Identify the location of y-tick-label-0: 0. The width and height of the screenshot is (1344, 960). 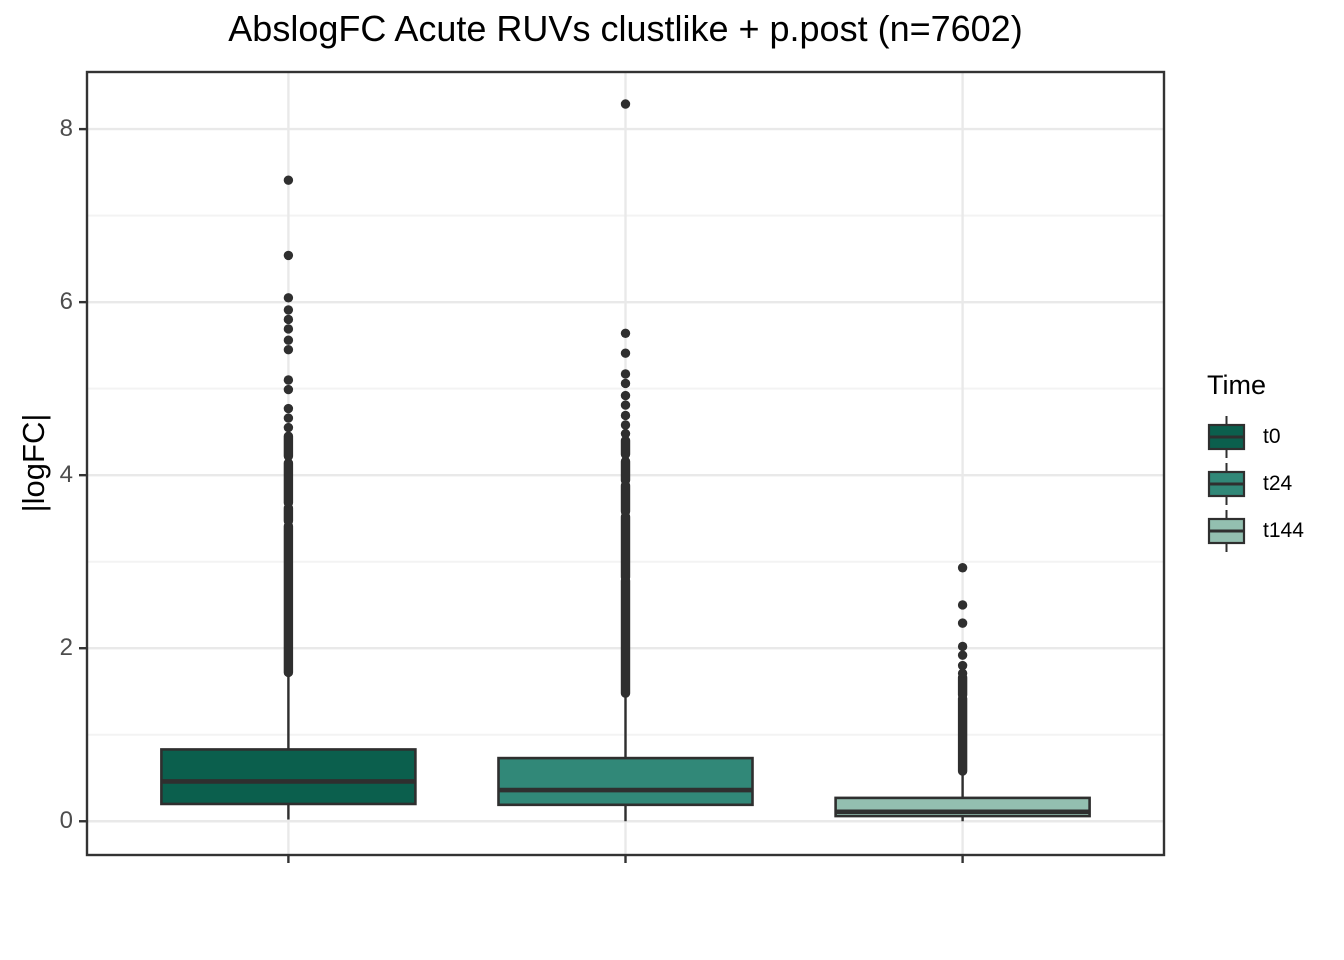
(66, 821).